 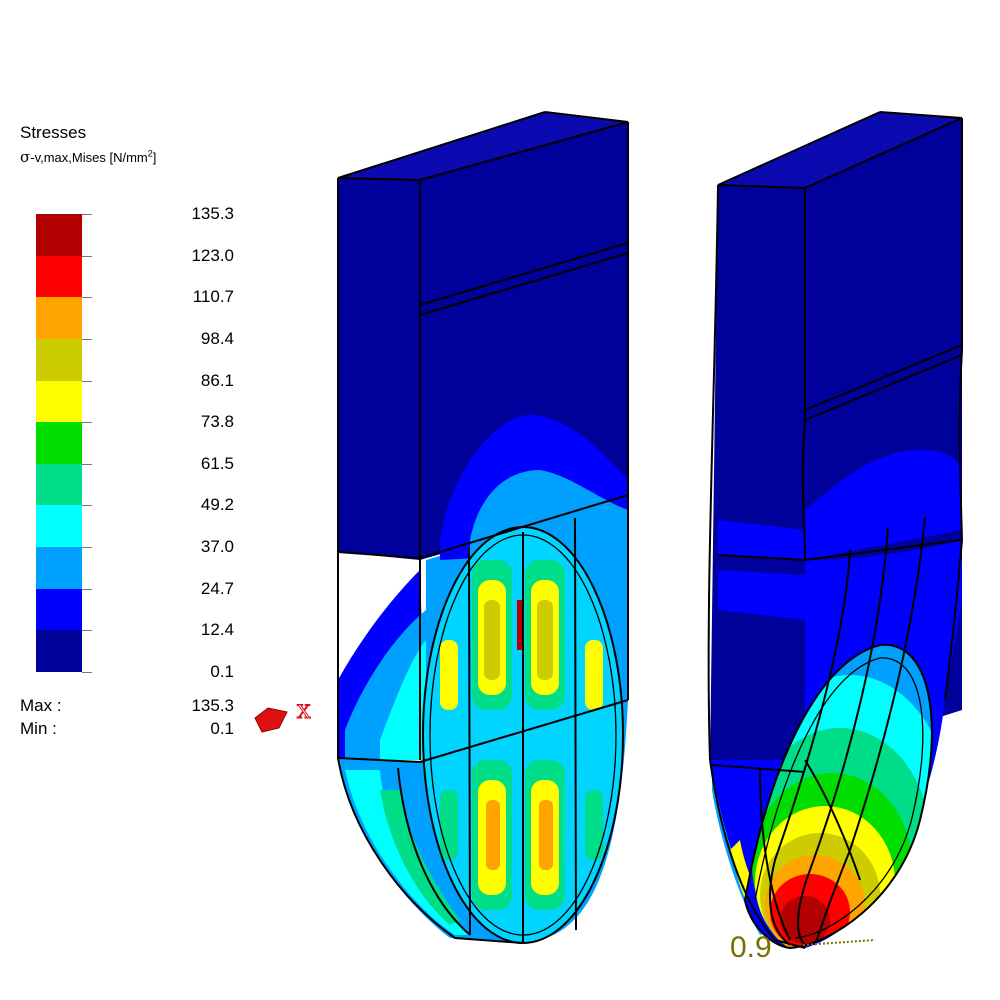 What do you see at coordinates (222, 728) in the screenshot?
I see `min-value: 0.1` at bounding box center [222, 728].